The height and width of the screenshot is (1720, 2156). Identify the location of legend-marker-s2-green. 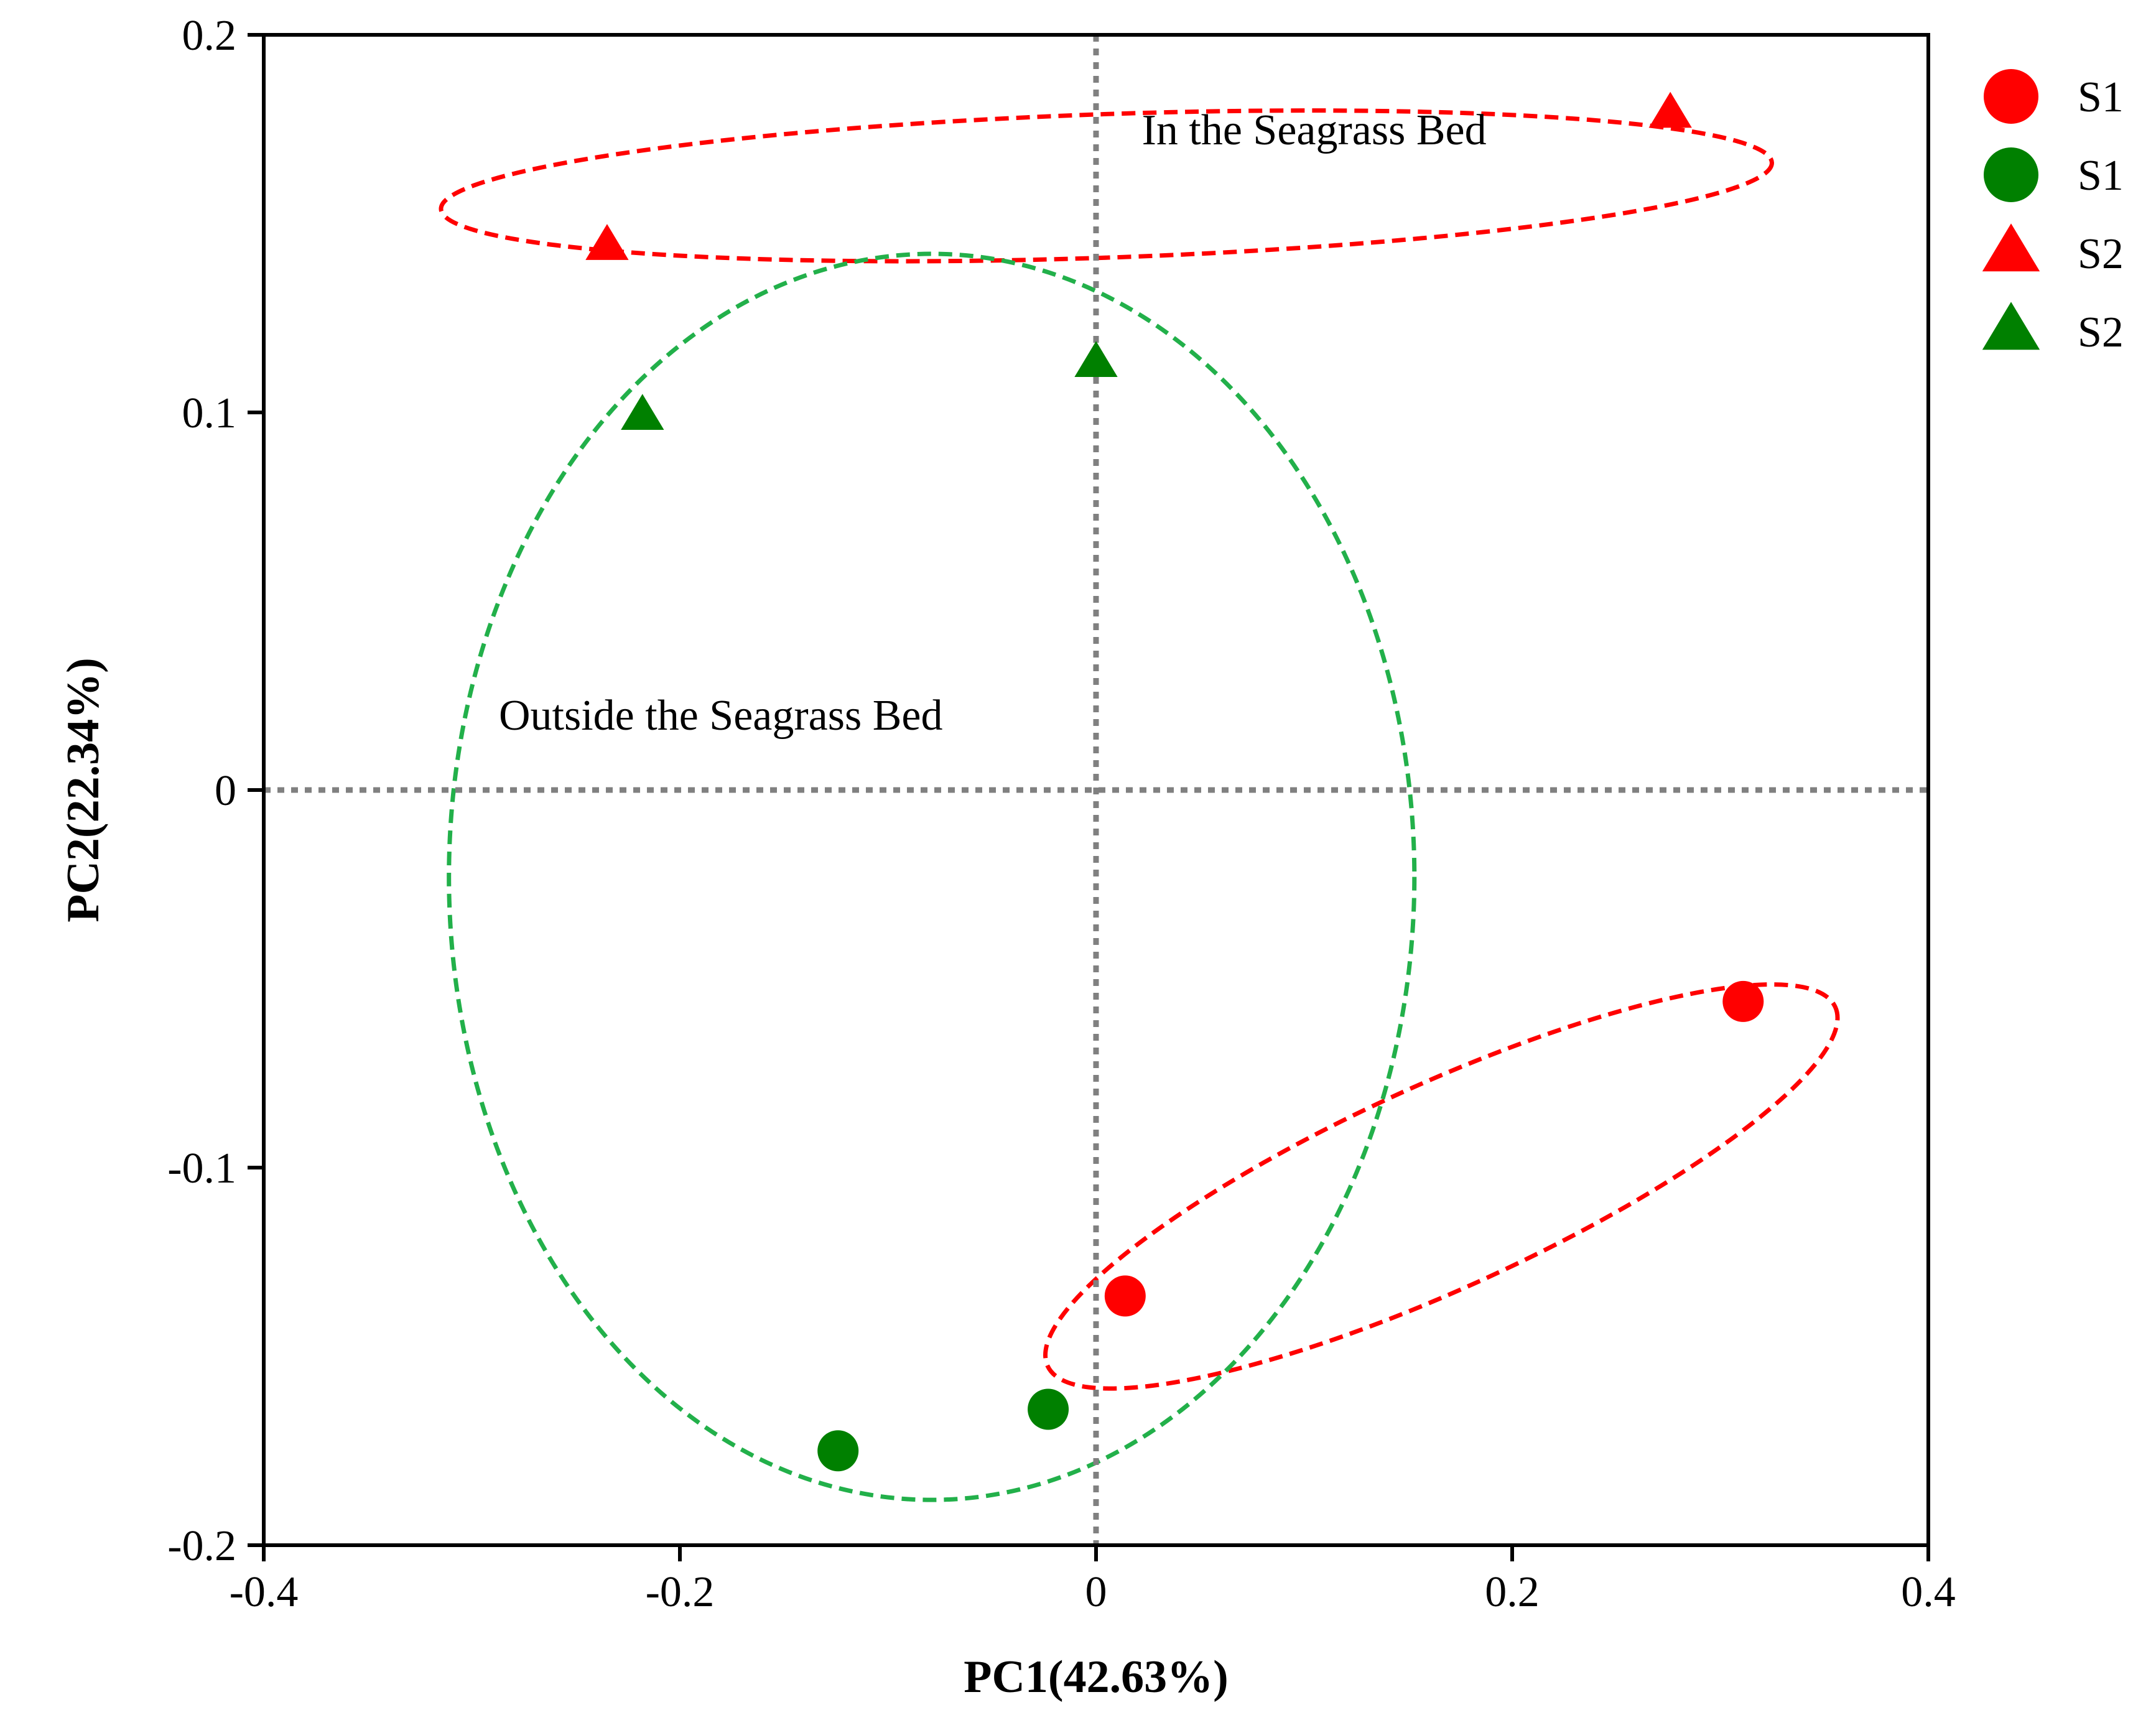
(2011, 326).